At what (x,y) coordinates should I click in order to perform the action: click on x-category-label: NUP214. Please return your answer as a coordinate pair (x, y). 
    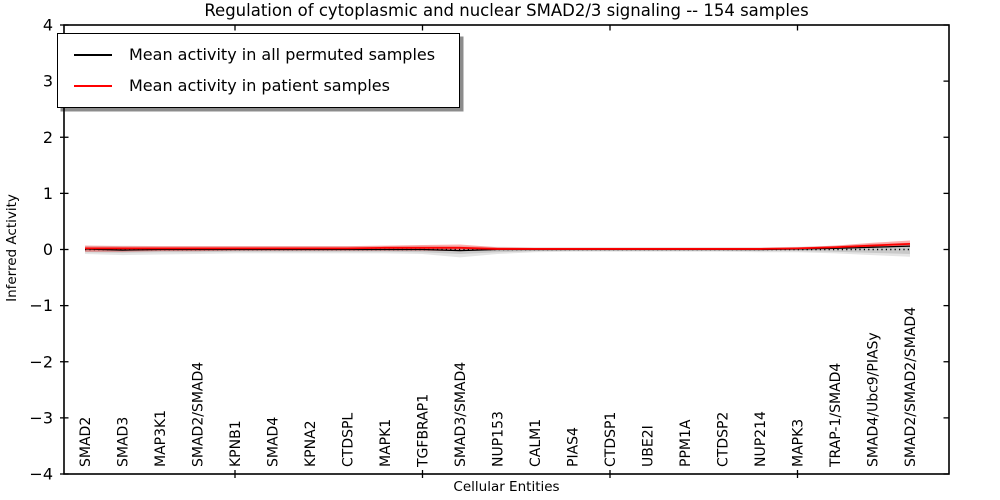
    Looking at the image, I should click on (761, 439).